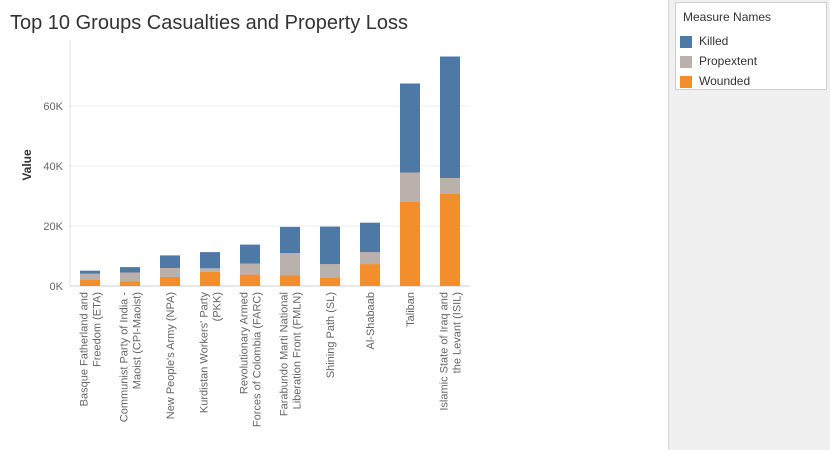  I want to click on y-tick-label: 0K, so click(57, 287).